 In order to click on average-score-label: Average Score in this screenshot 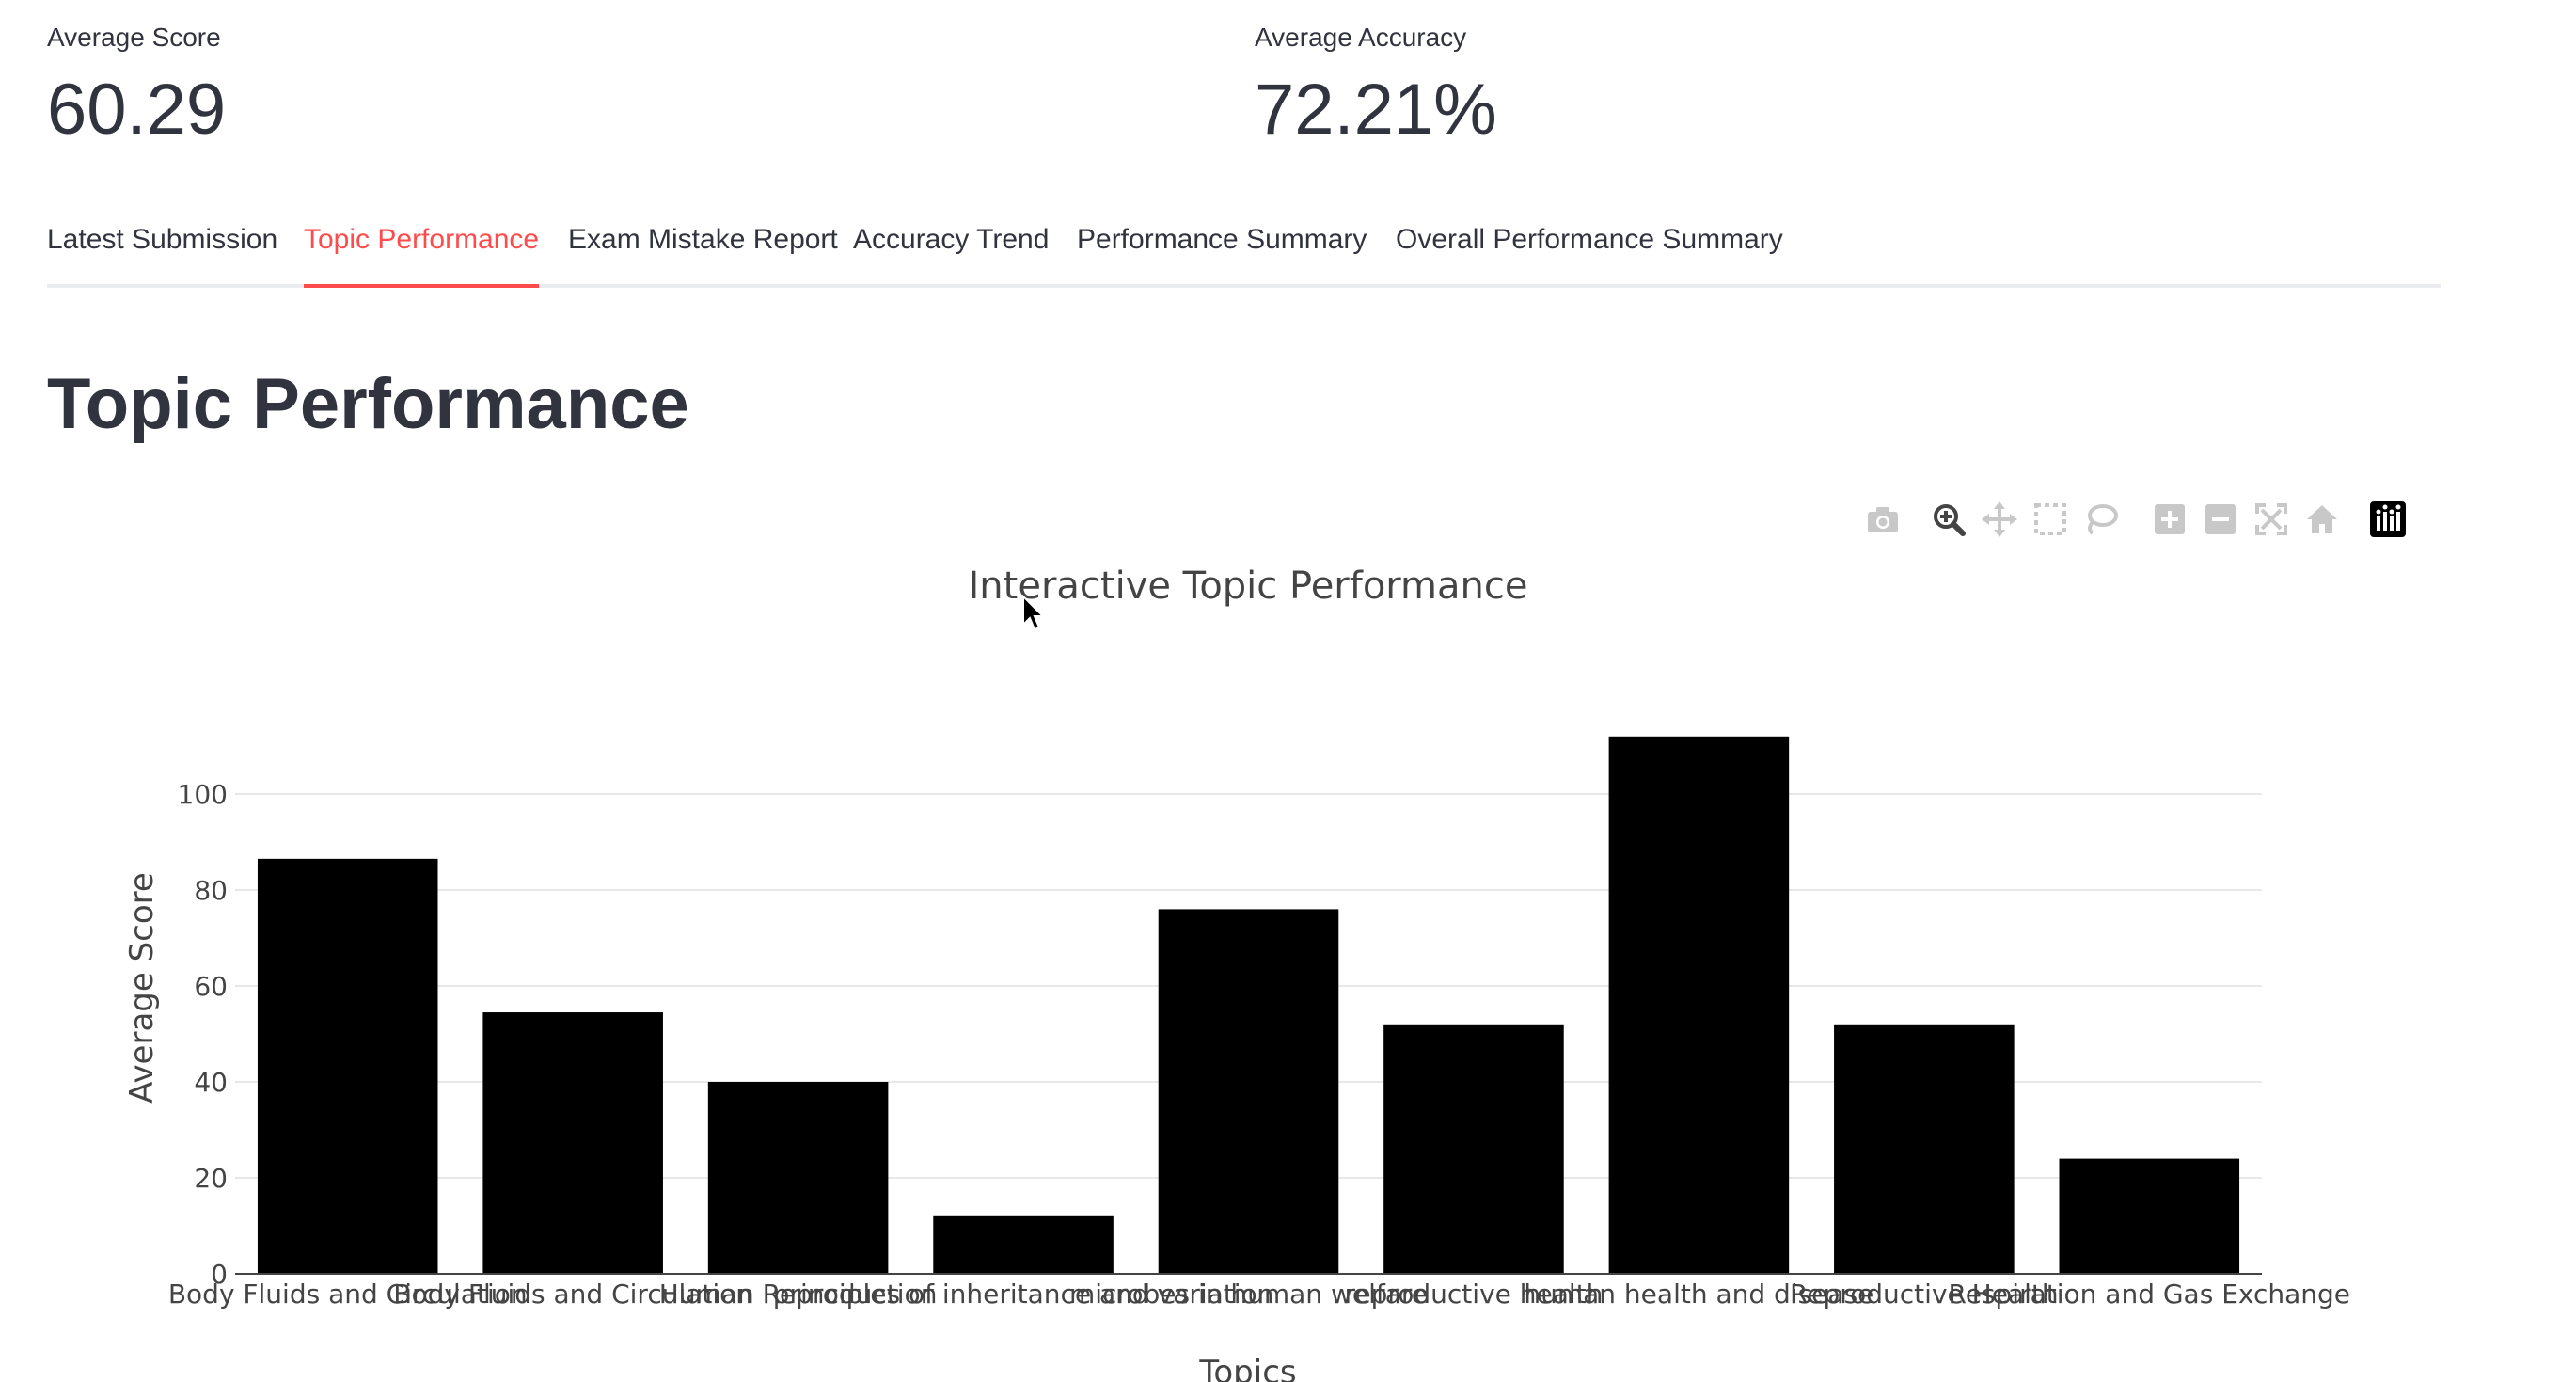, I will do `click(134, 37)`.